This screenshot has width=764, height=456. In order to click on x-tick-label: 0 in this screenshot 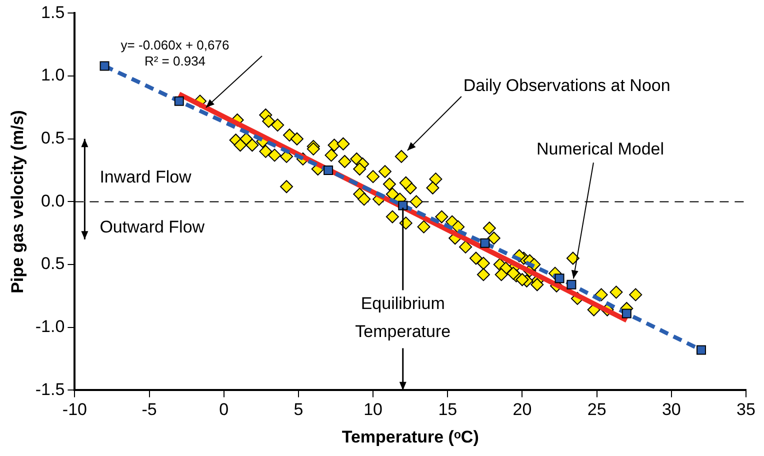, I will do `click(224, 410)`.